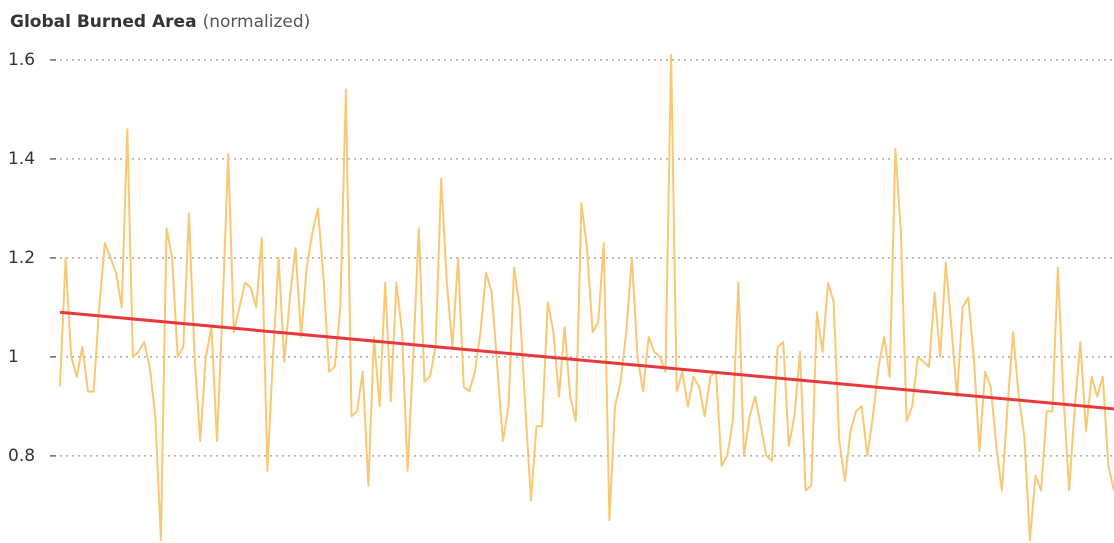 The image size is (1114, 543). What do you see at coordinates (21, 258) in the screenshot?
I see `y-tick-label: 1.2` at bounding box center [21, 258].